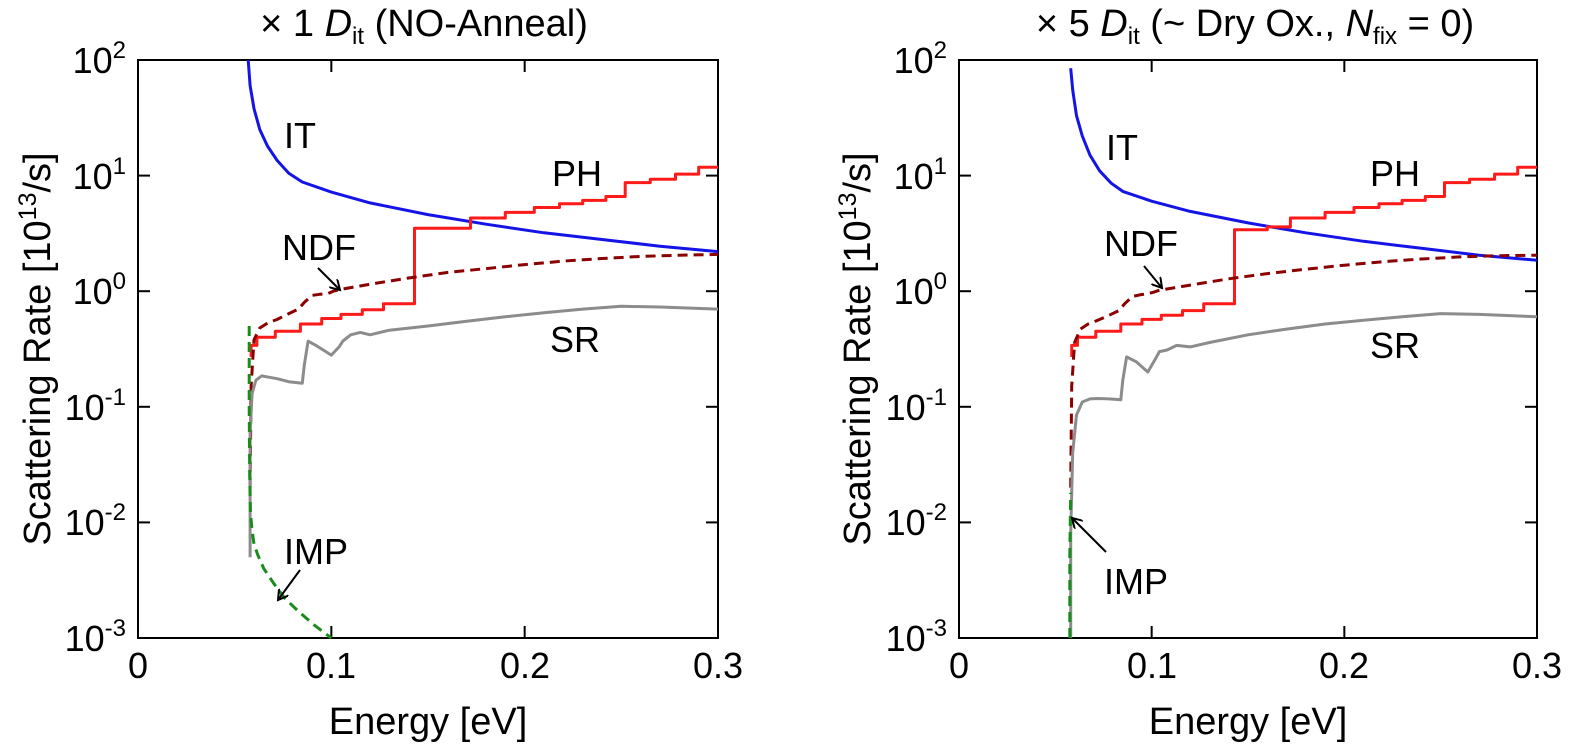 The height and width of the screenshot is (744, 1570). I want to click on chart-title: × 5 Dit (~ Dry Ox., Nfix = 0), so click(1255, 26).